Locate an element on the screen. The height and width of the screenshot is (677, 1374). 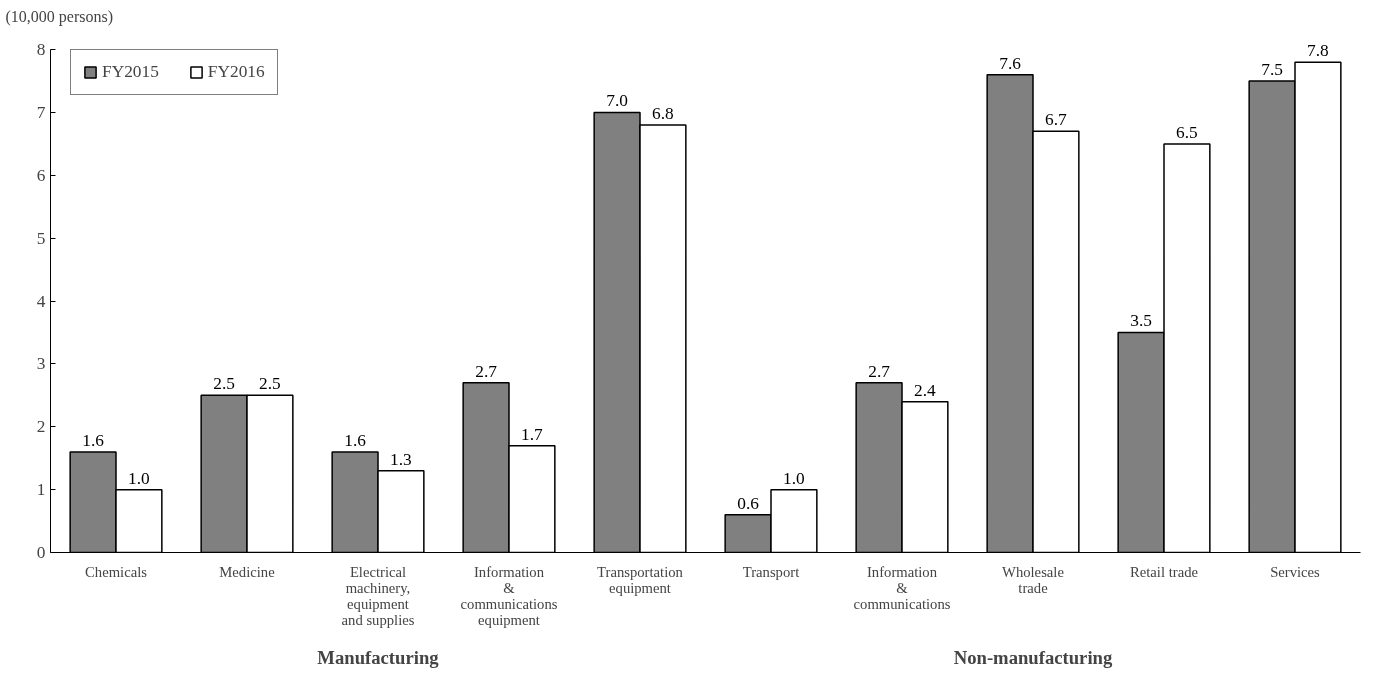
y-tick-label: 8 is located at coordinates (41, 50).